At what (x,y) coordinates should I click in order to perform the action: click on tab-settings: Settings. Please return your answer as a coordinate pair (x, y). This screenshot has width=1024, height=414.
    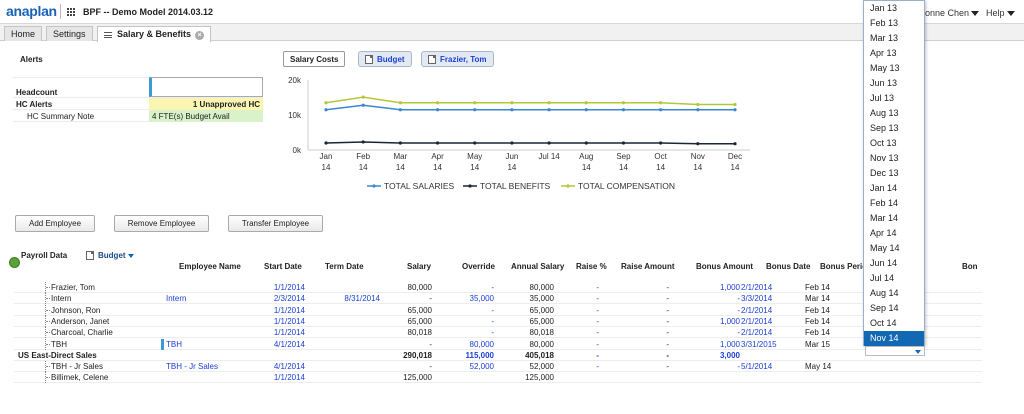
    Looking at the image, I should click on (69, 33).